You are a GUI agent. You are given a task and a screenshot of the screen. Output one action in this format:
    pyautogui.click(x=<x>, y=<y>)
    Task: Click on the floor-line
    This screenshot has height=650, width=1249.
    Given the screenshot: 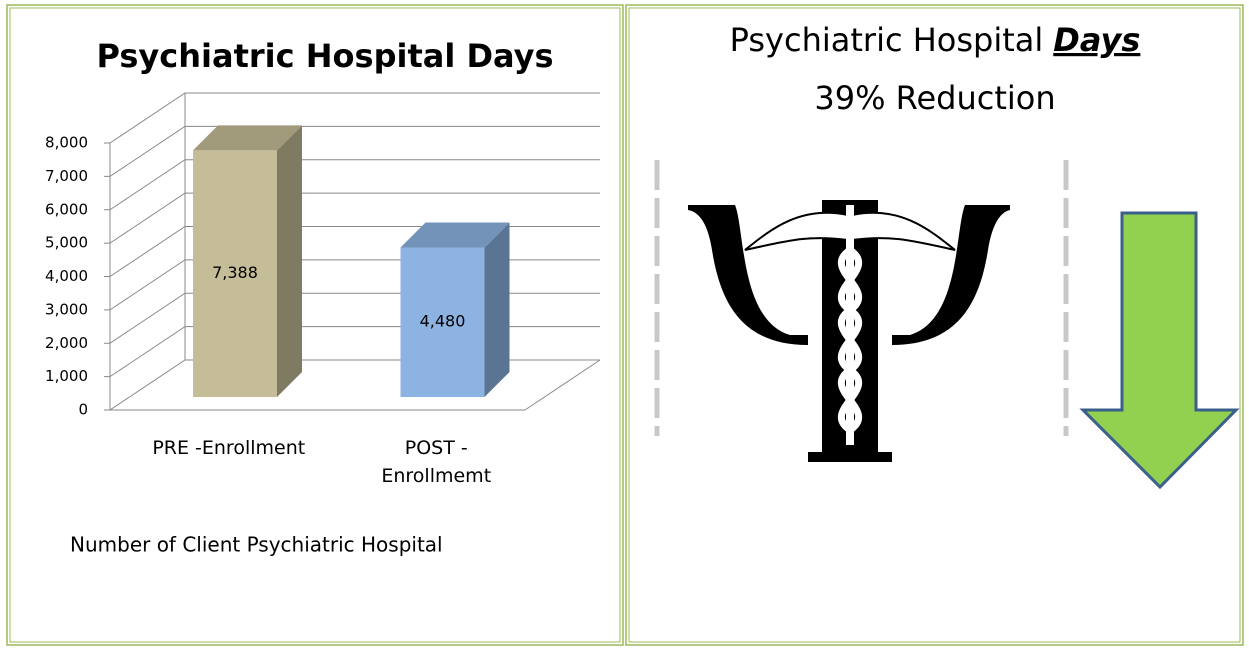 What is the action you would take?
    pyautogui.click(x=562, y=385)
    